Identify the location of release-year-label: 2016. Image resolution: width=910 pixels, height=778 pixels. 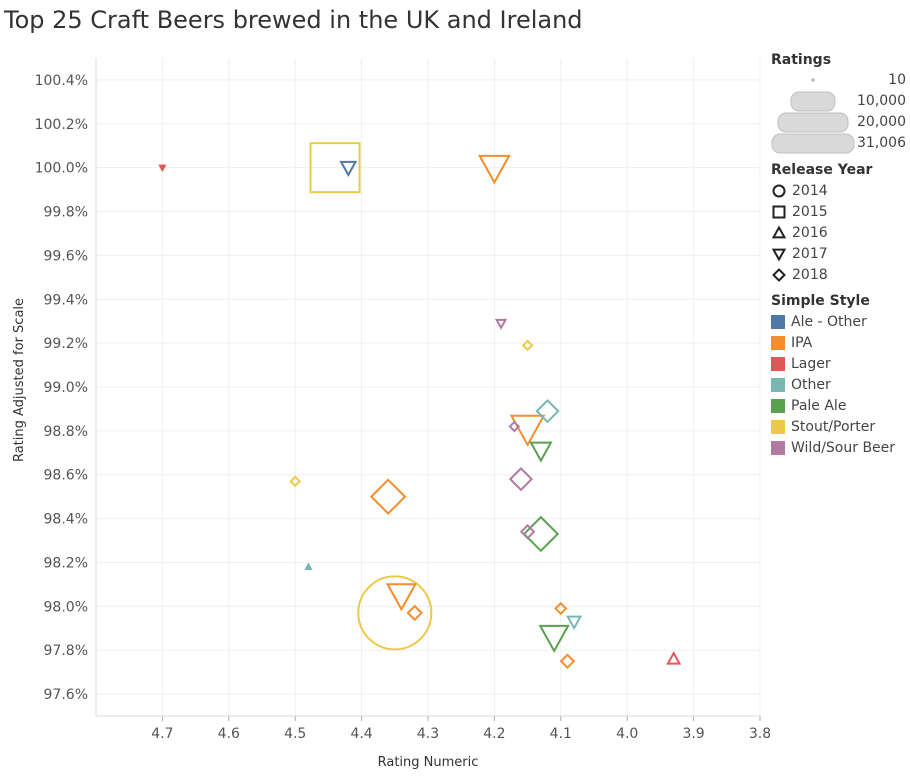
(810, 232).